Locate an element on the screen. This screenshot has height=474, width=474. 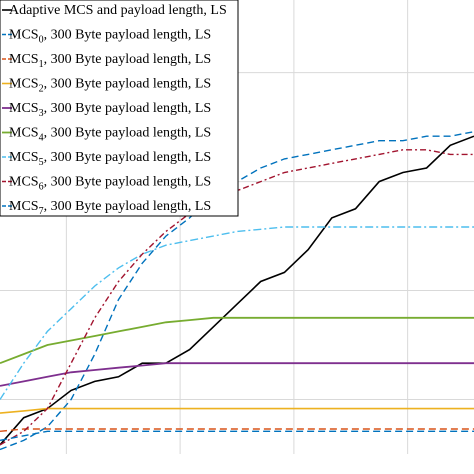
legend-item-3: MCS2, 300 Byte payload length, LS is located at coordinates (106, 86).